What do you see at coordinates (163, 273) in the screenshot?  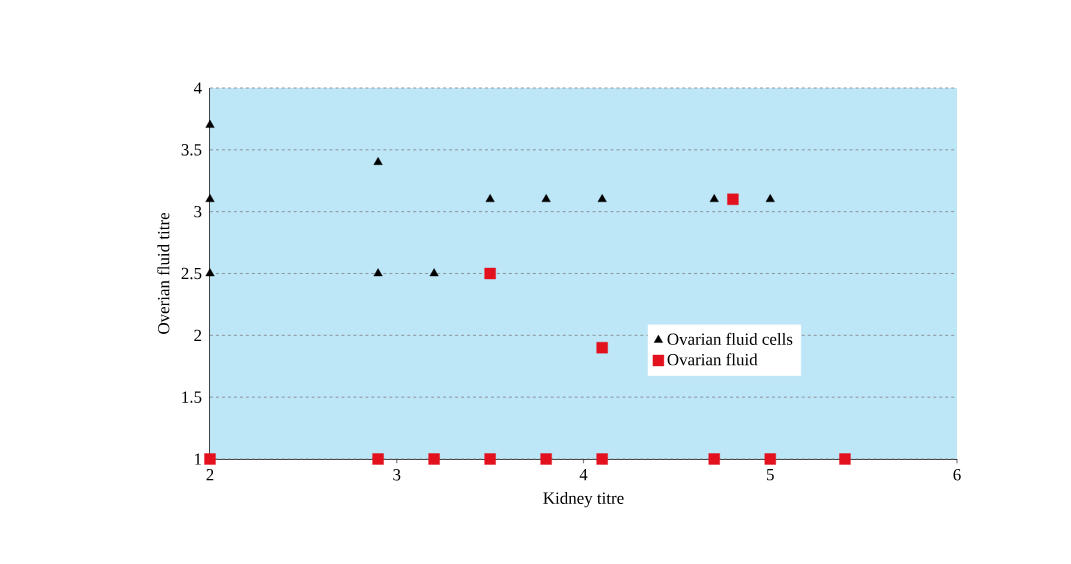 I see `y-axis-title: Overian fluid titre` at bounding box center [163, 273].